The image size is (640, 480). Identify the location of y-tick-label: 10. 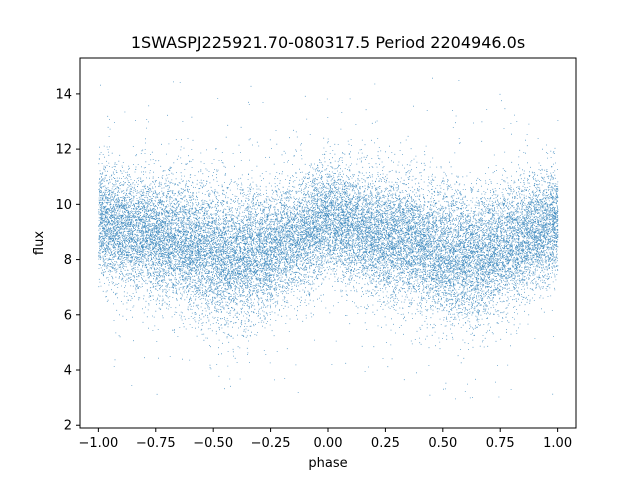
(63, 205).